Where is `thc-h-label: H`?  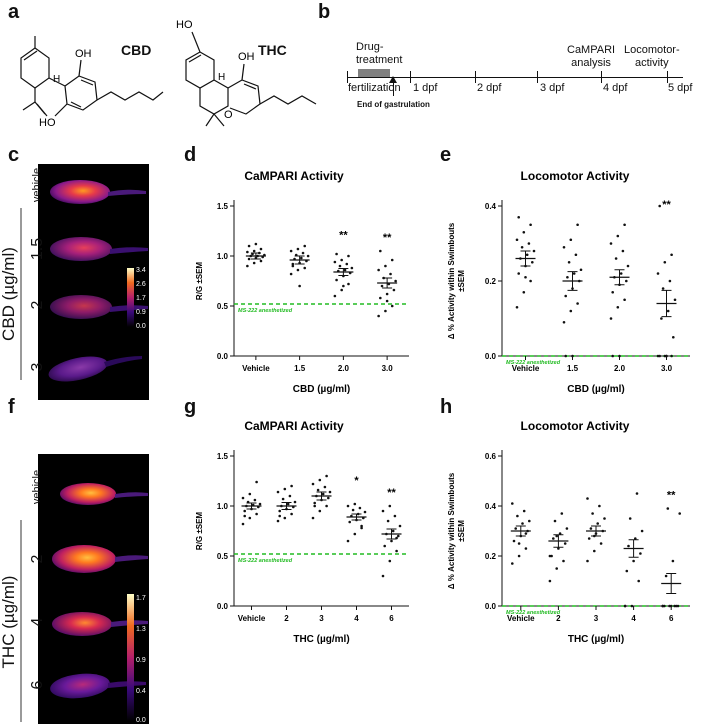
thc-h-label: H is located at coordinates (221, 77).